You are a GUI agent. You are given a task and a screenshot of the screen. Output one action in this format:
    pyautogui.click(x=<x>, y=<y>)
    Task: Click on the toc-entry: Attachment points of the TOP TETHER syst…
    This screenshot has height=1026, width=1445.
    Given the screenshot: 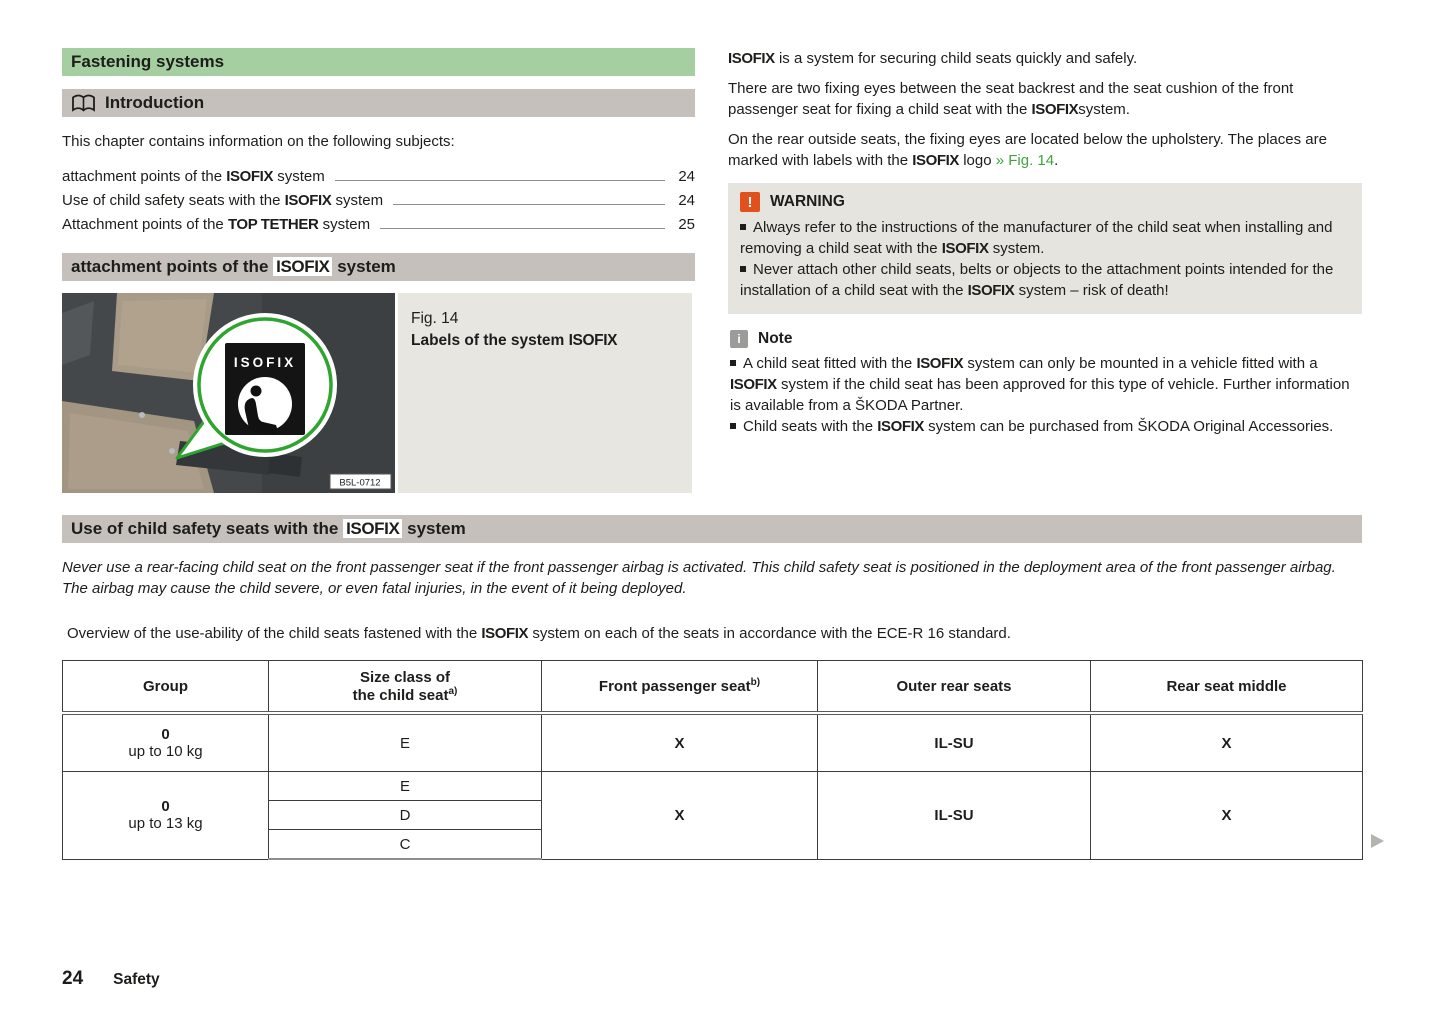 What is the action you would take?
    pyautogui.click(x=378, y=225)
    